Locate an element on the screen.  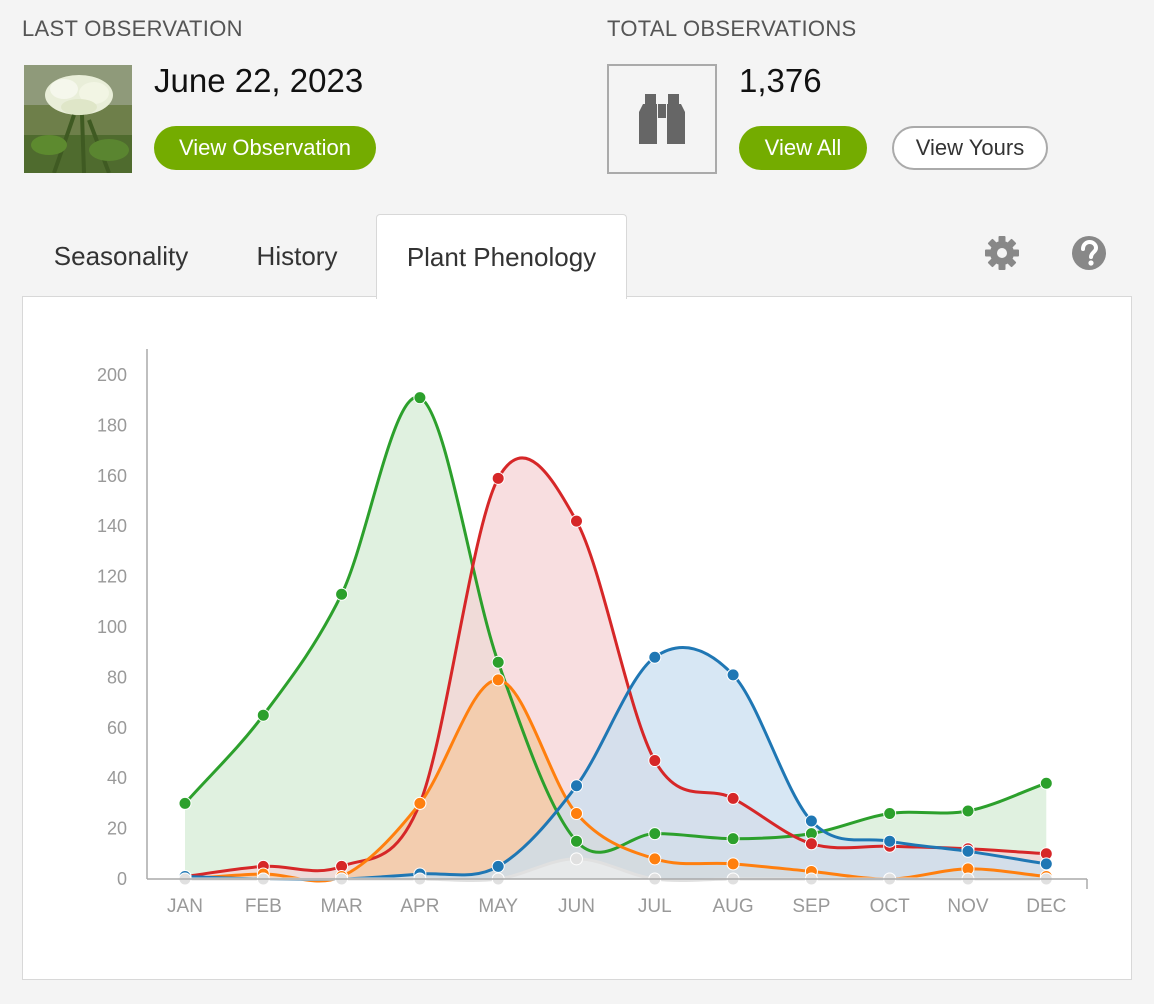
y-tick-label: 0 is located at coordinates (122, 879).